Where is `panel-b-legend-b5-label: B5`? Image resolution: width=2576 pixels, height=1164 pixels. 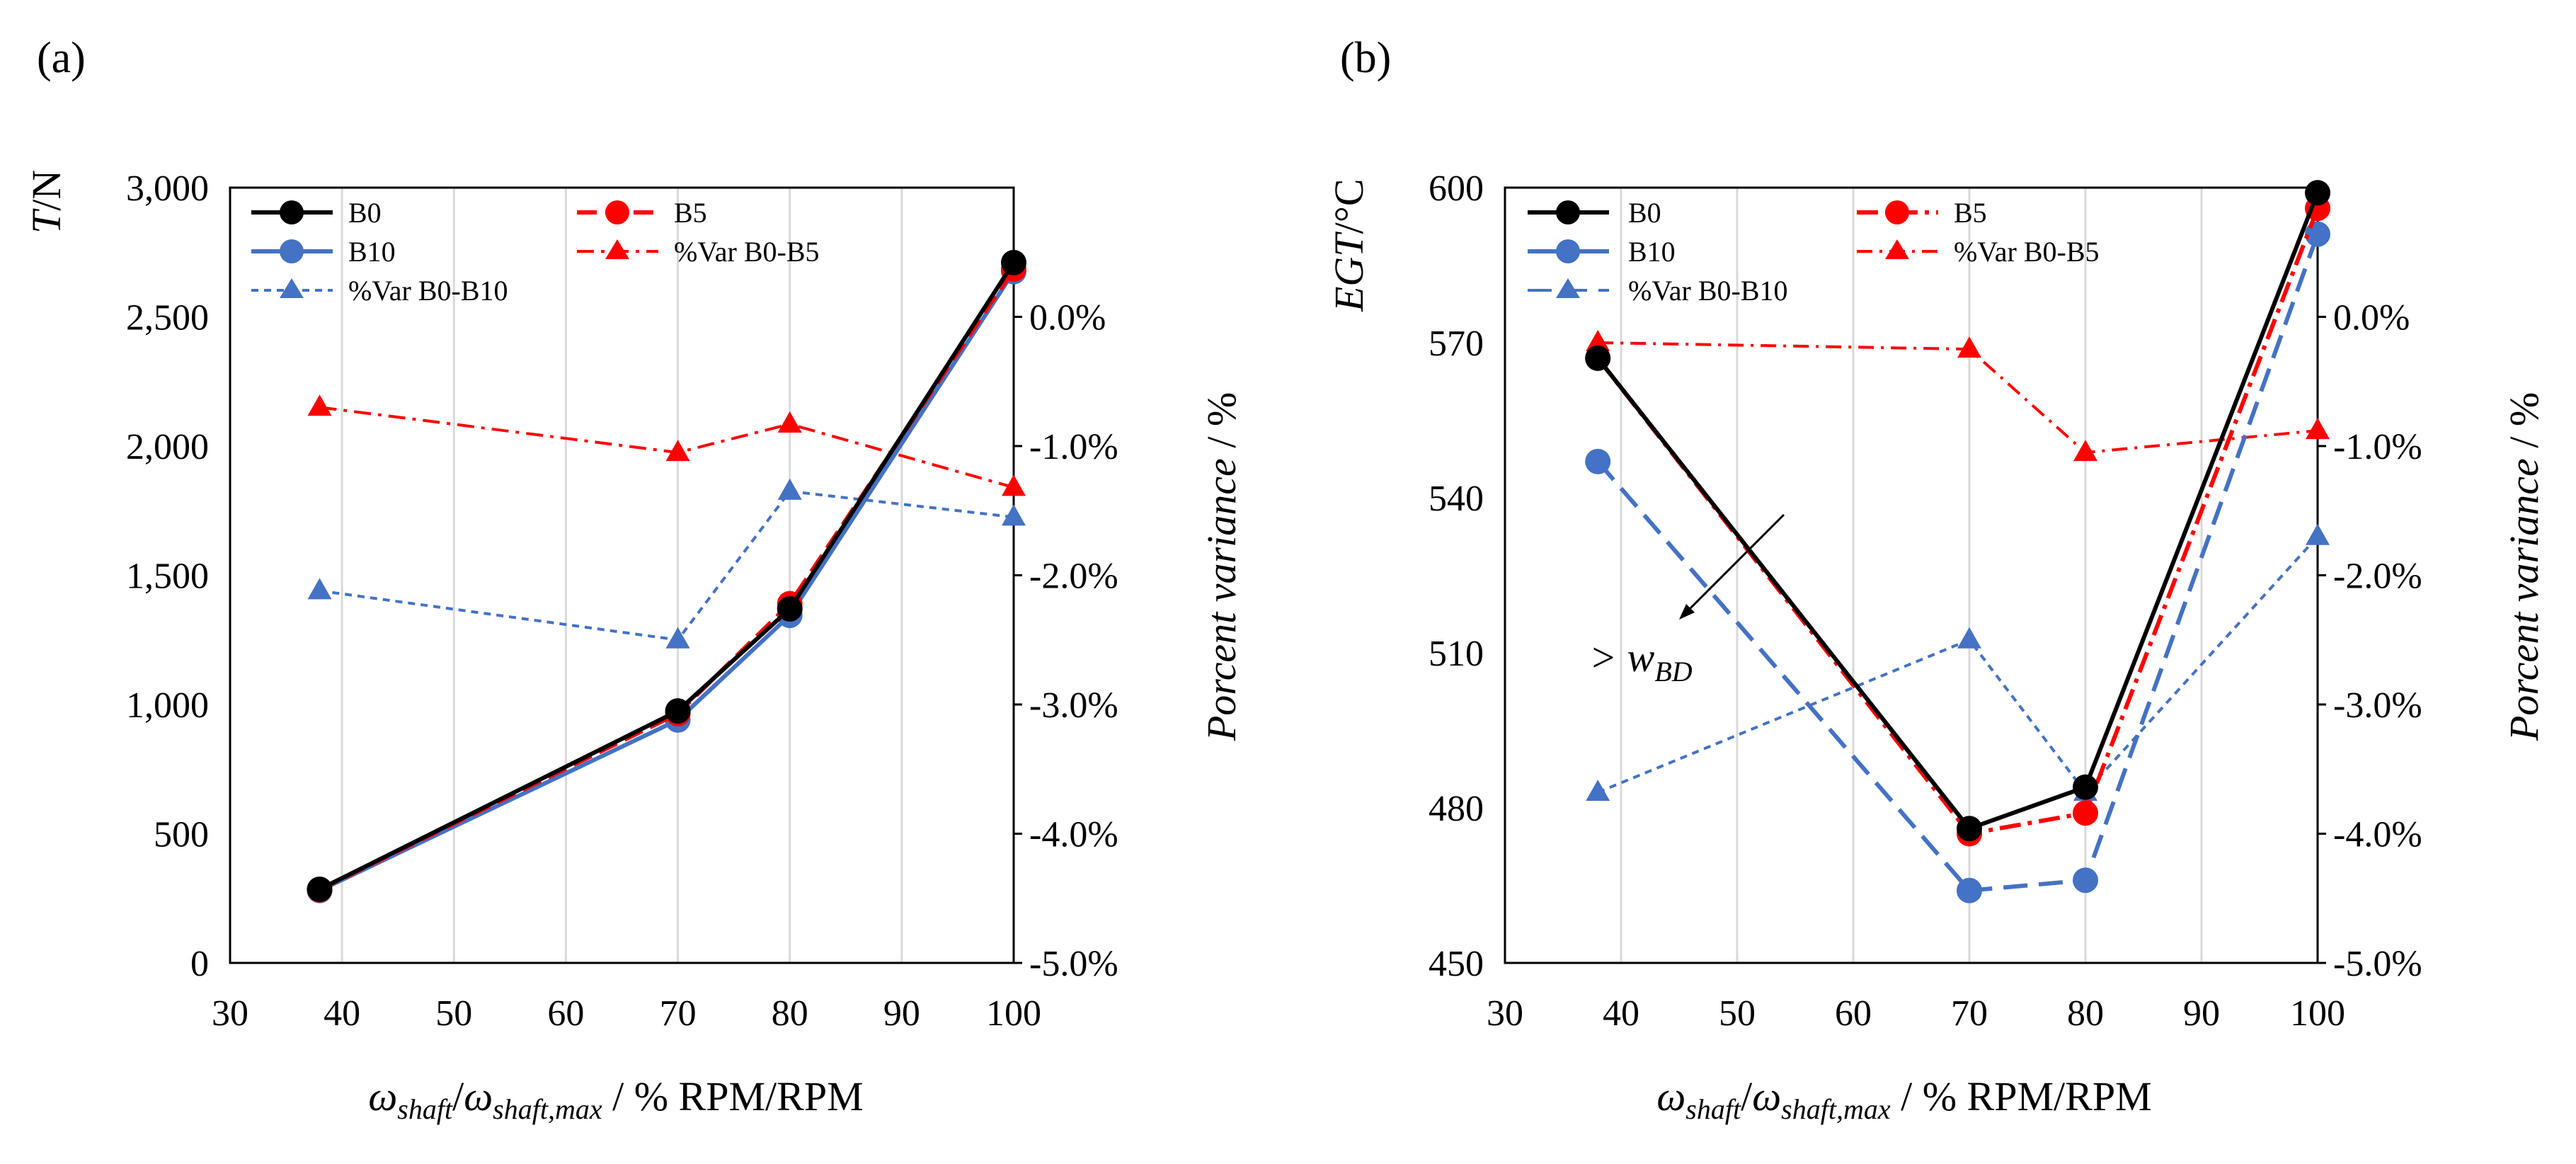 panel-b-legend-b5-label: B5 is located at coordinates (1970, 213).